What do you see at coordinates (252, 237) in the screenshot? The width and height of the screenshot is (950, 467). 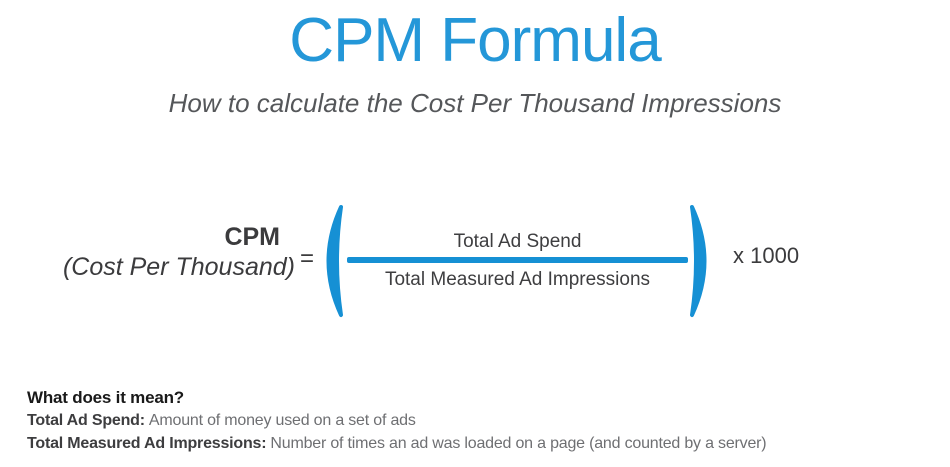 I see `formula-lhs-label: CPM` at bounding box center [252, 237].